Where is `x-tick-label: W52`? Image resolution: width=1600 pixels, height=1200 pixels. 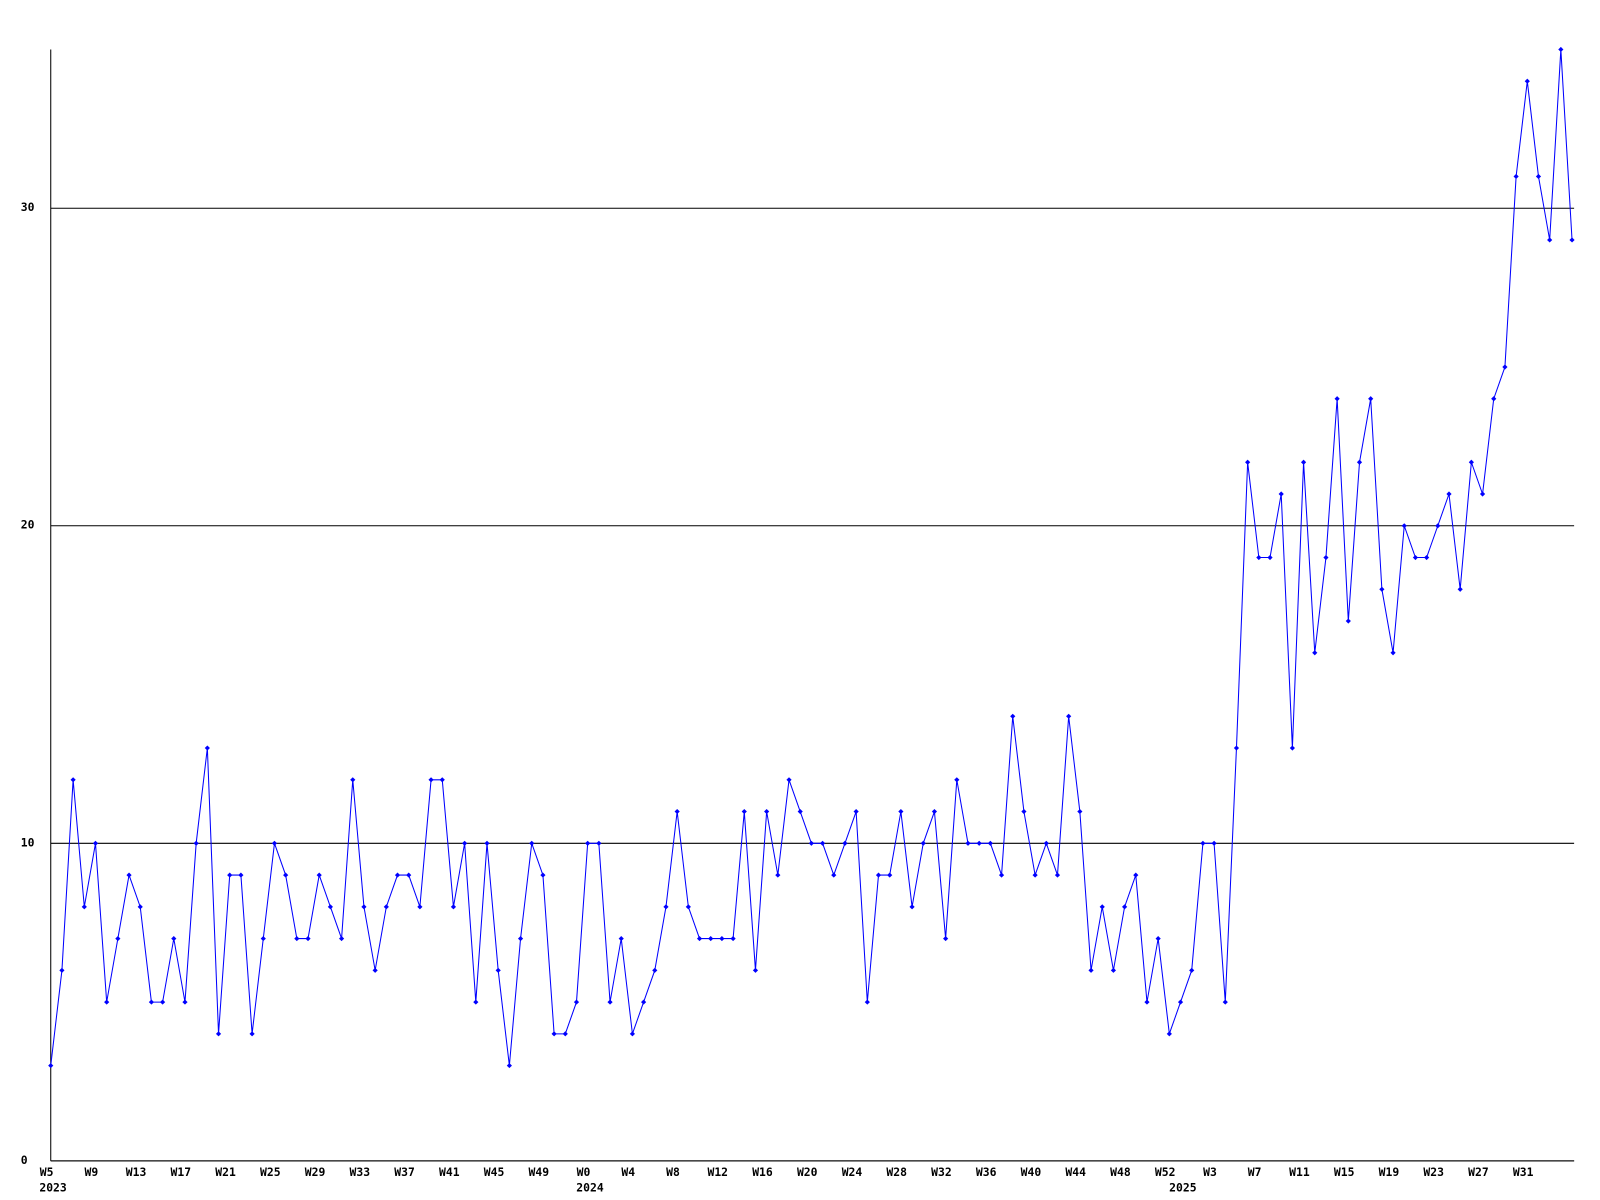
x-tick-label: W52 is located at coordinates (1165, 1172).